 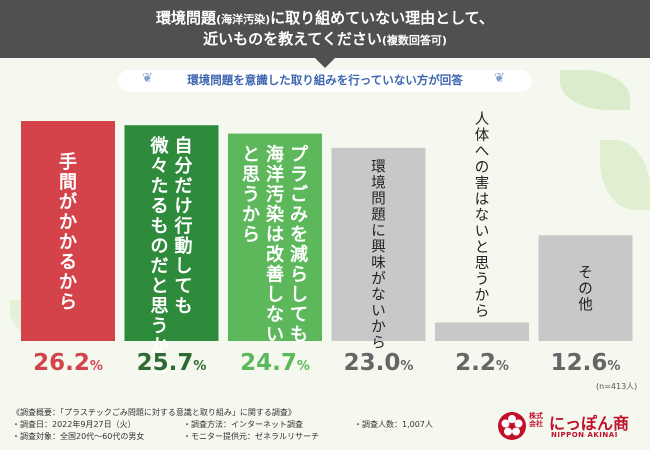 What do you see at coordinates (536, 424) in the screenshot?
I see `logo-small-text: 会社` at bounding box center [536, 424].